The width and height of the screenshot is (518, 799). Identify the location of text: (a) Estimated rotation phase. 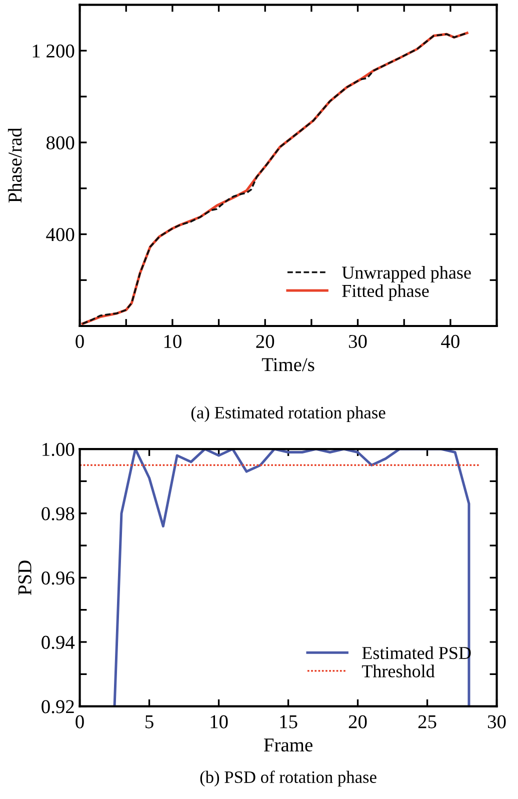
(288, 414).